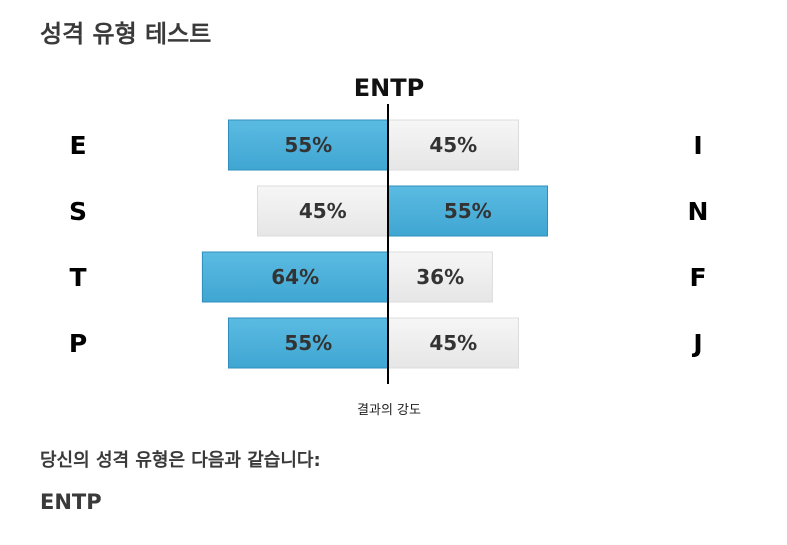 The height and width of the screenshot is (545, 787). I want to click on bar-right-n, so click(467, 211).